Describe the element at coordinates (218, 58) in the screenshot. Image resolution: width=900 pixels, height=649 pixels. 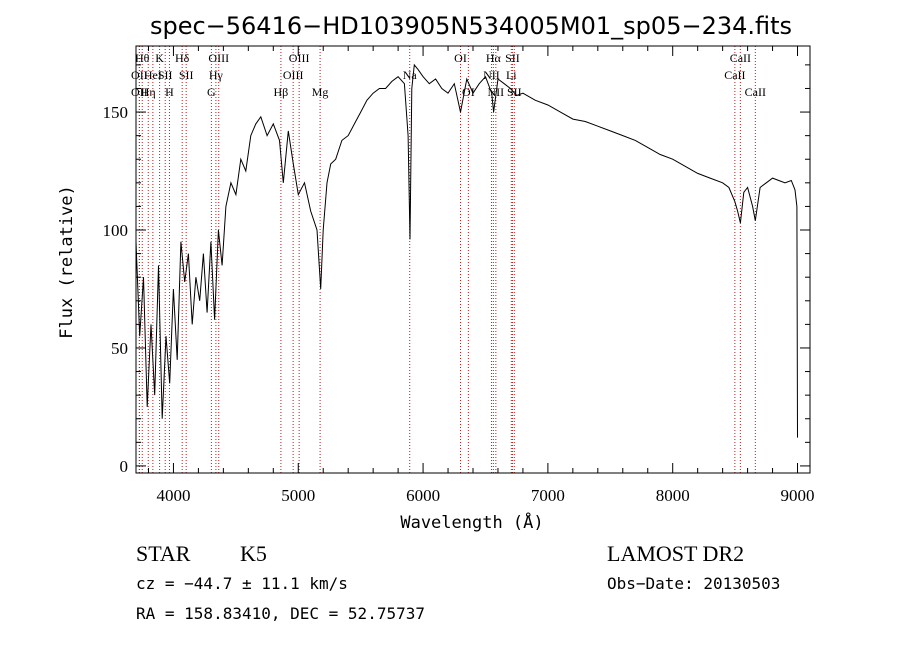
I see `line-marker-label-12: OIII` at that location.